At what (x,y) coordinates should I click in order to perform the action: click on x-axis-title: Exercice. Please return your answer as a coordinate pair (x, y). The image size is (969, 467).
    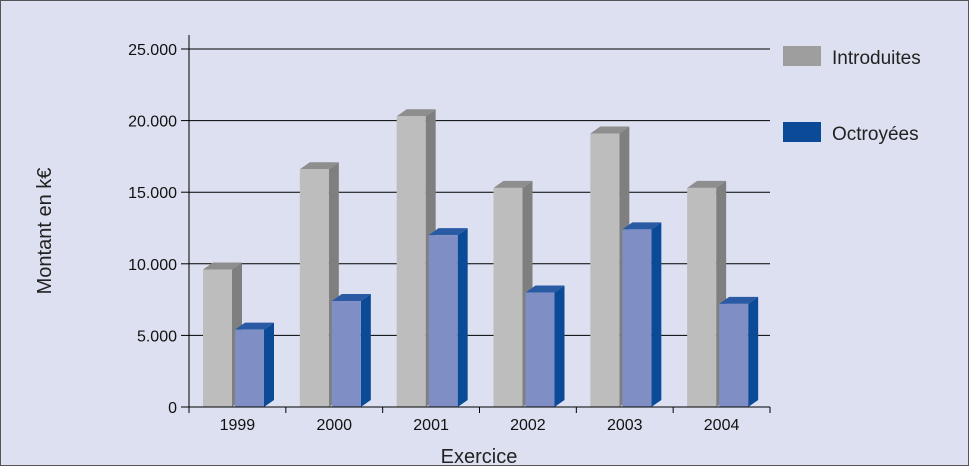
    Looking at the image, I should click on (479, 456).